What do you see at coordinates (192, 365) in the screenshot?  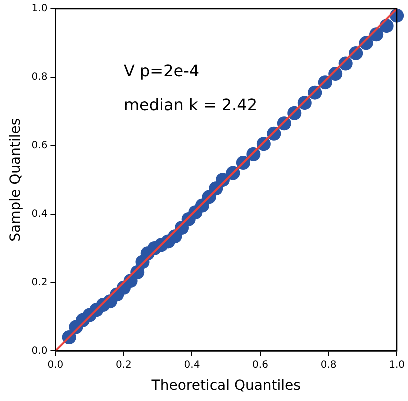 I see `x-tick-label: 0.4` at bounding box center [192, 365].